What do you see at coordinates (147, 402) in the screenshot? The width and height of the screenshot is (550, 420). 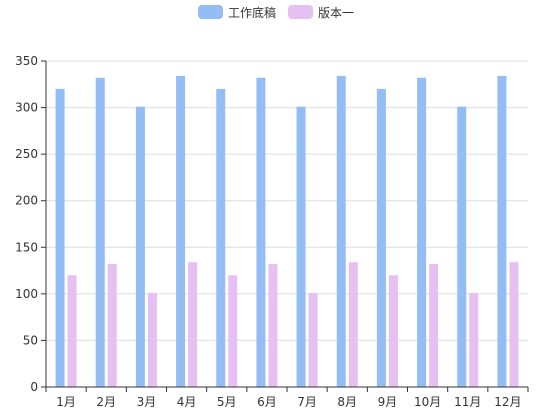 I see `x-tick-label: 3月` at bounding box center [147, 402].